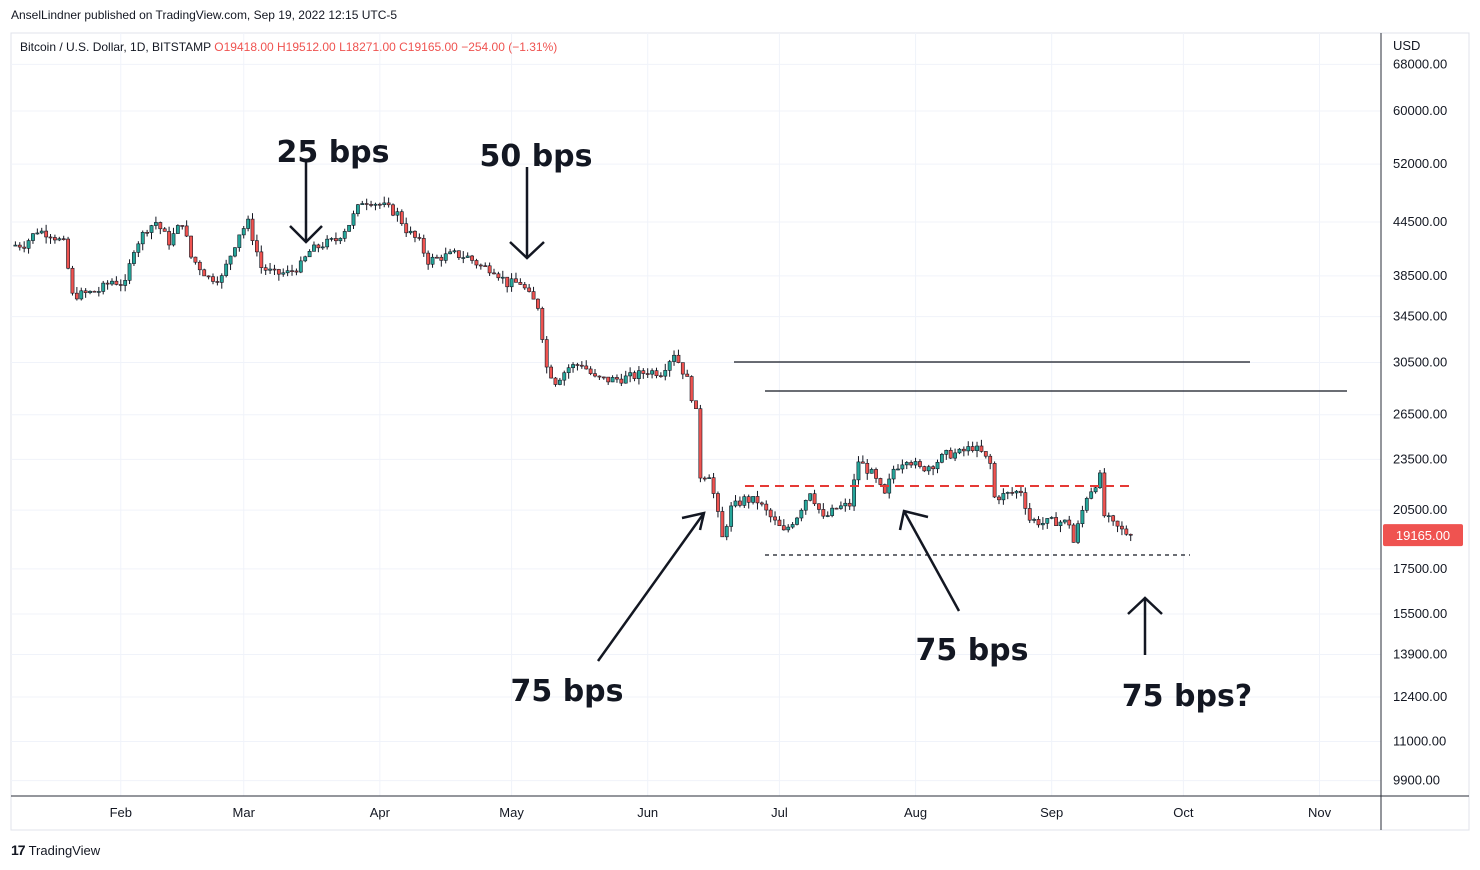 Image resolution: width=1480 pixels, height=870 pixels. What do you see at coordinates (1420, 316) in the screenshot?
I see `y-tick-label: 34500.00` at bounding box center [1420, 316].